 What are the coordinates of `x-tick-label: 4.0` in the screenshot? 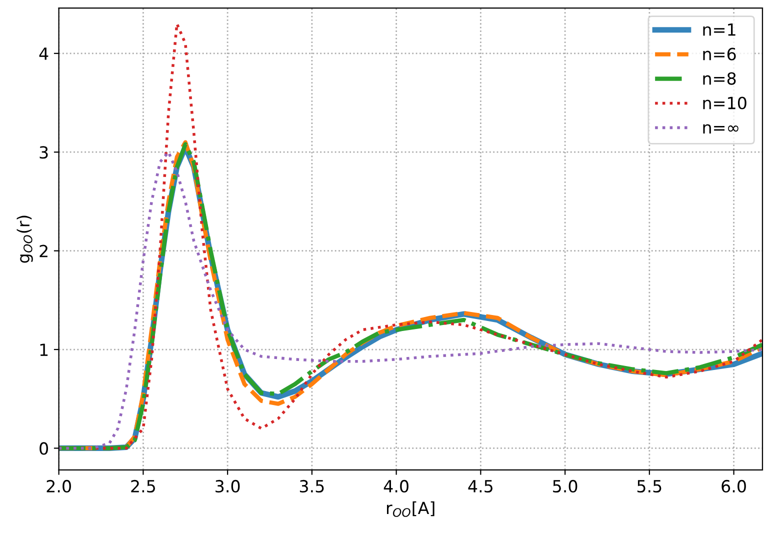 It's located at (396, 486).